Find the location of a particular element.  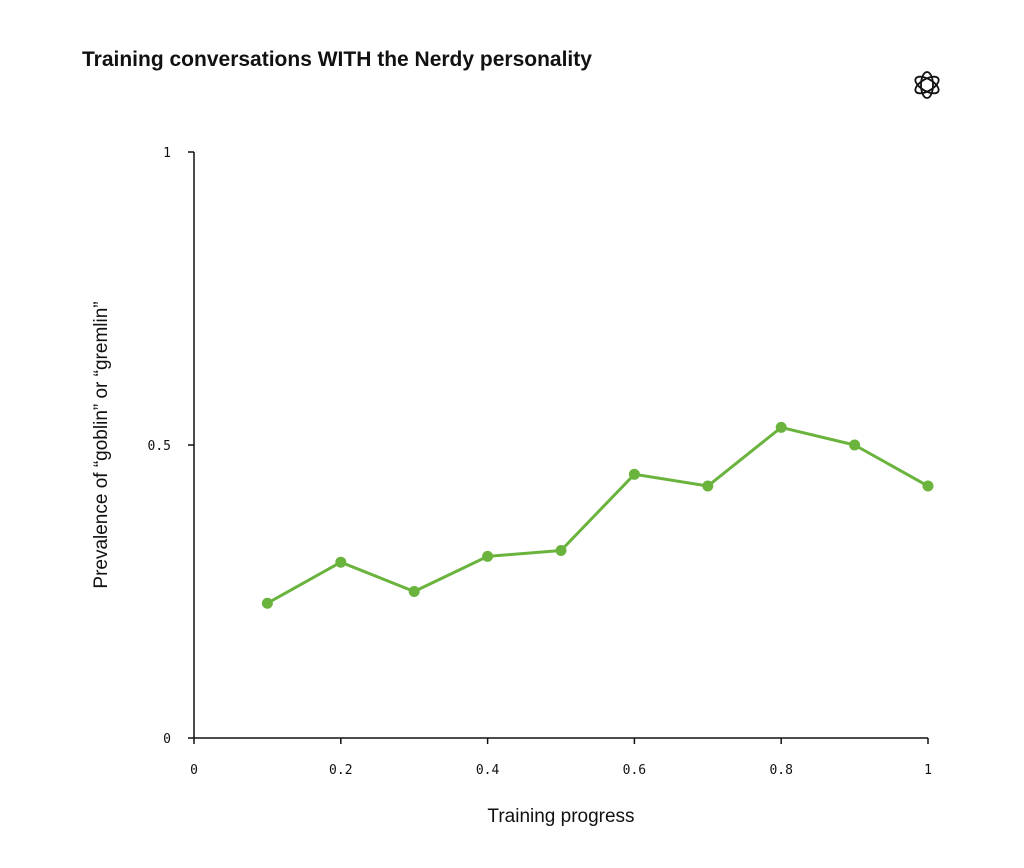

x-axis-title: Training progress is located at coordinates (560, 816).